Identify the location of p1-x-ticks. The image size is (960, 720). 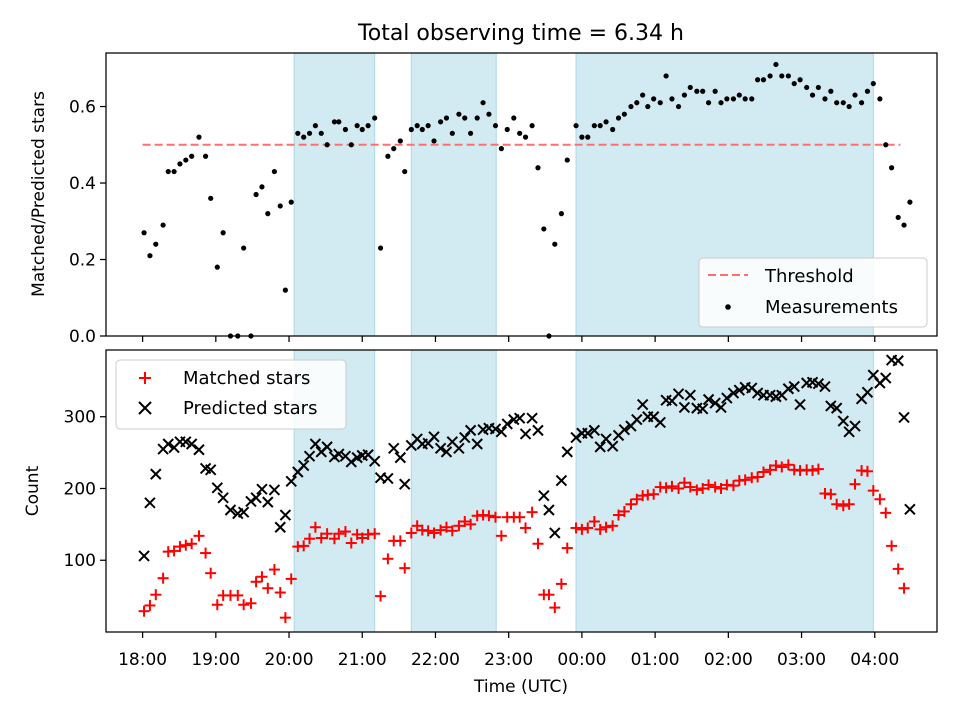
(508, 339).